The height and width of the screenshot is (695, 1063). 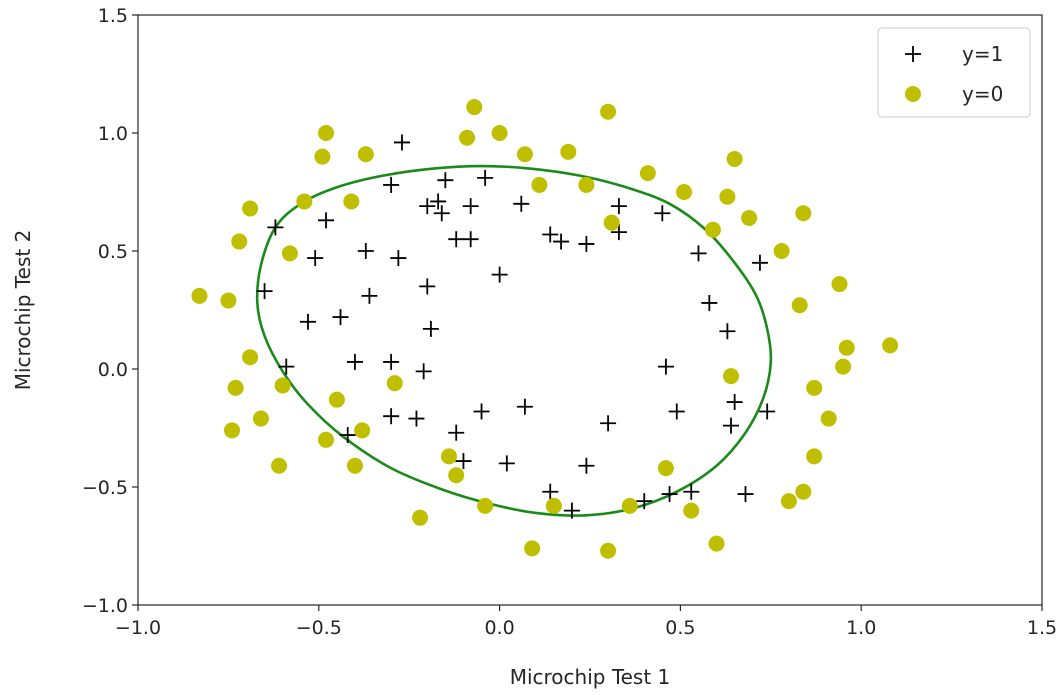 I want to click on y-tick-label: 1.0, so click(x=113, y=134).